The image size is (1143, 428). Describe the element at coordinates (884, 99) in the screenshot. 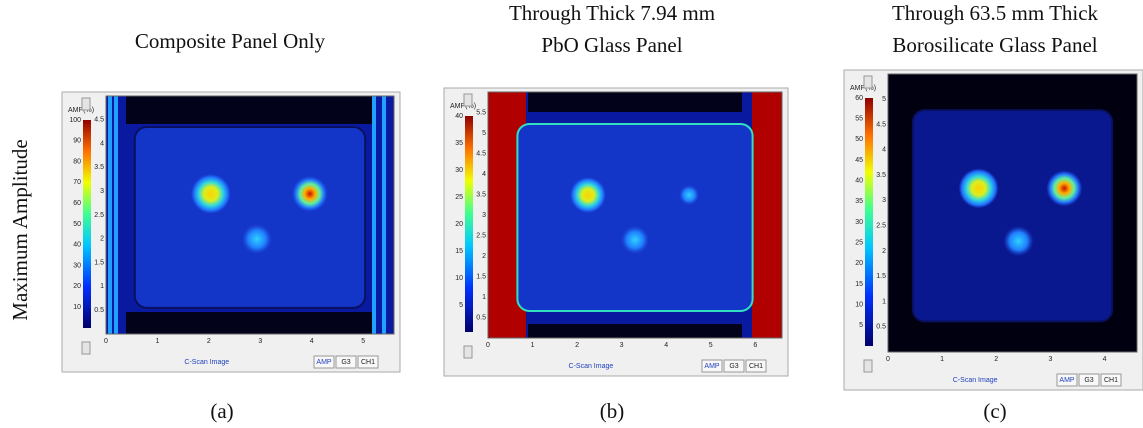

I see `y-tick-label: 5` at that location.